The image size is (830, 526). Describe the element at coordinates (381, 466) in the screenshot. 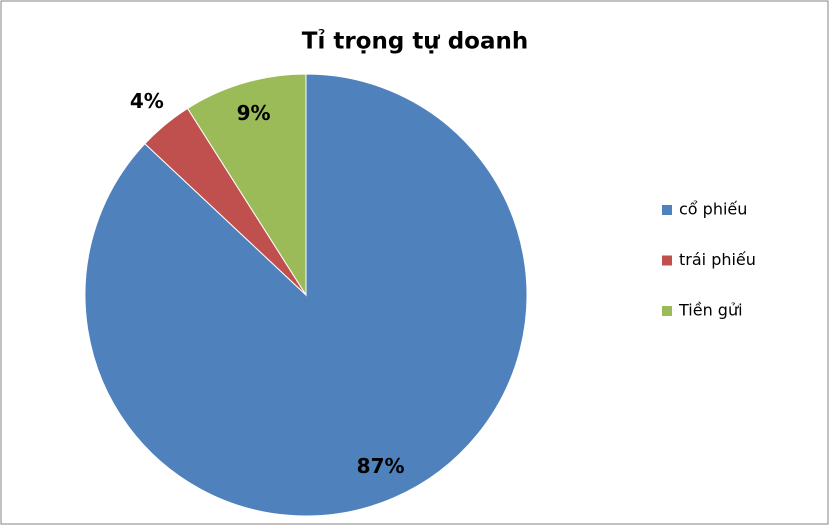

I see `data-label: 87%` at that location.